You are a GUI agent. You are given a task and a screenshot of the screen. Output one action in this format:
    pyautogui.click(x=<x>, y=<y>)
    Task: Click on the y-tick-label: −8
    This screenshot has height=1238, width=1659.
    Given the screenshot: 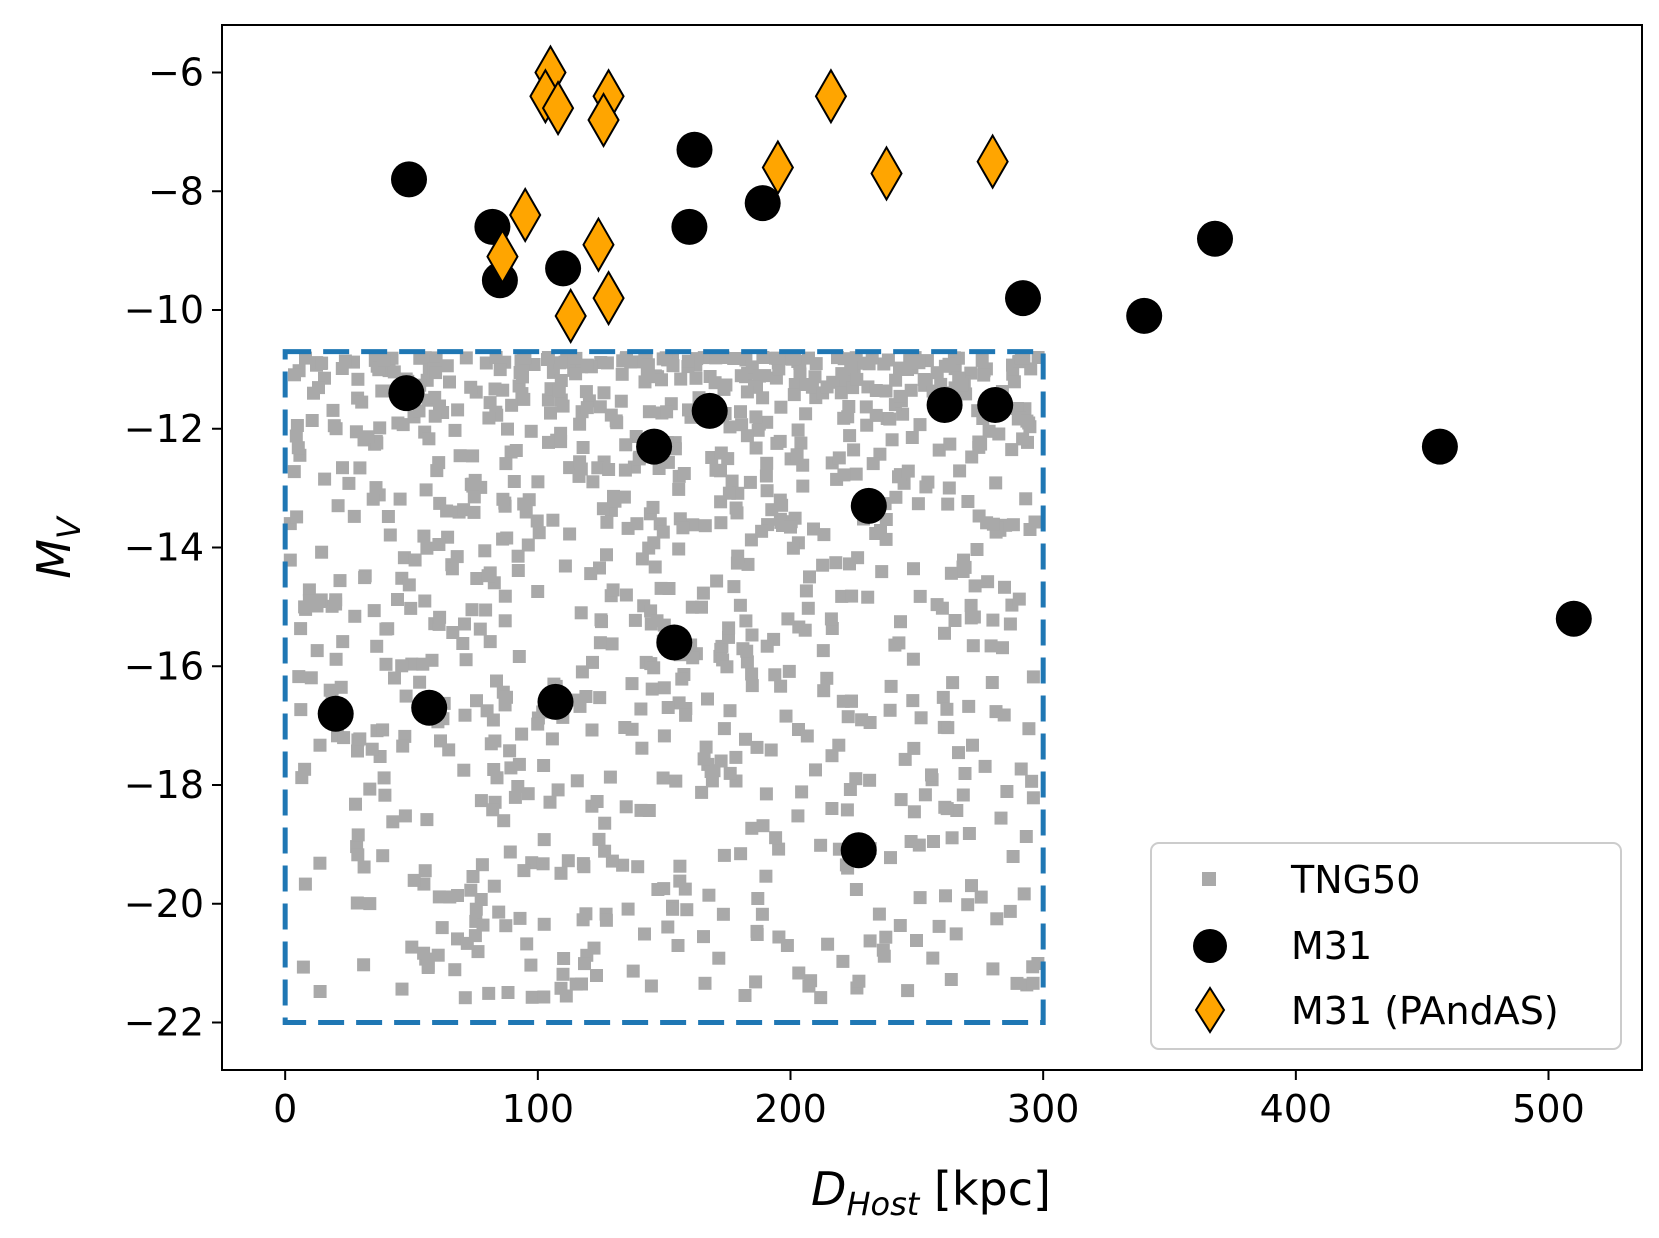 What is the action you would take?
    pyautogui.click(x=176, y=191)
    